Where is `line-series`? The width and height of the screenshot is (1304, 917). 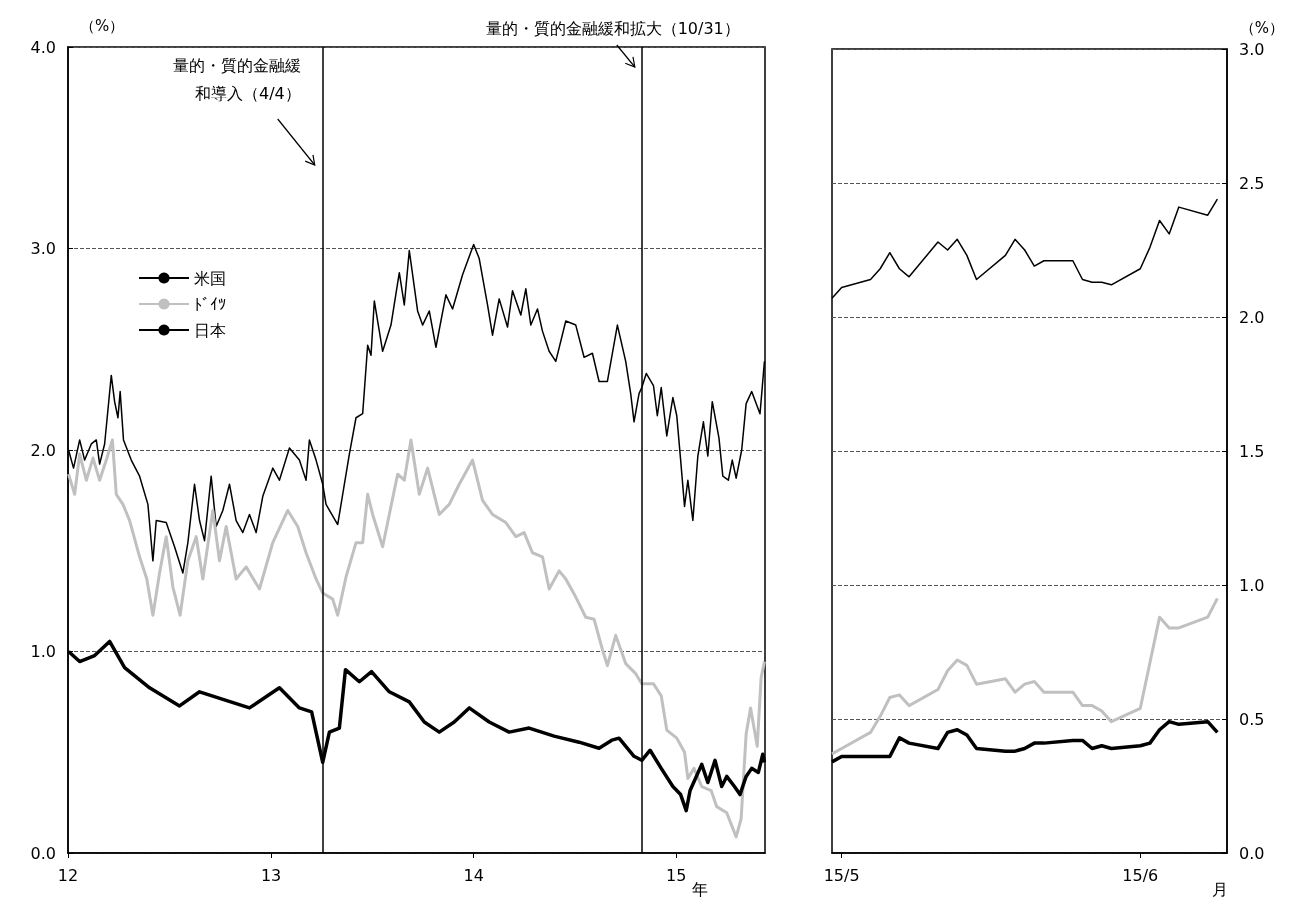 line-series is located at coordinates (1024, 676).